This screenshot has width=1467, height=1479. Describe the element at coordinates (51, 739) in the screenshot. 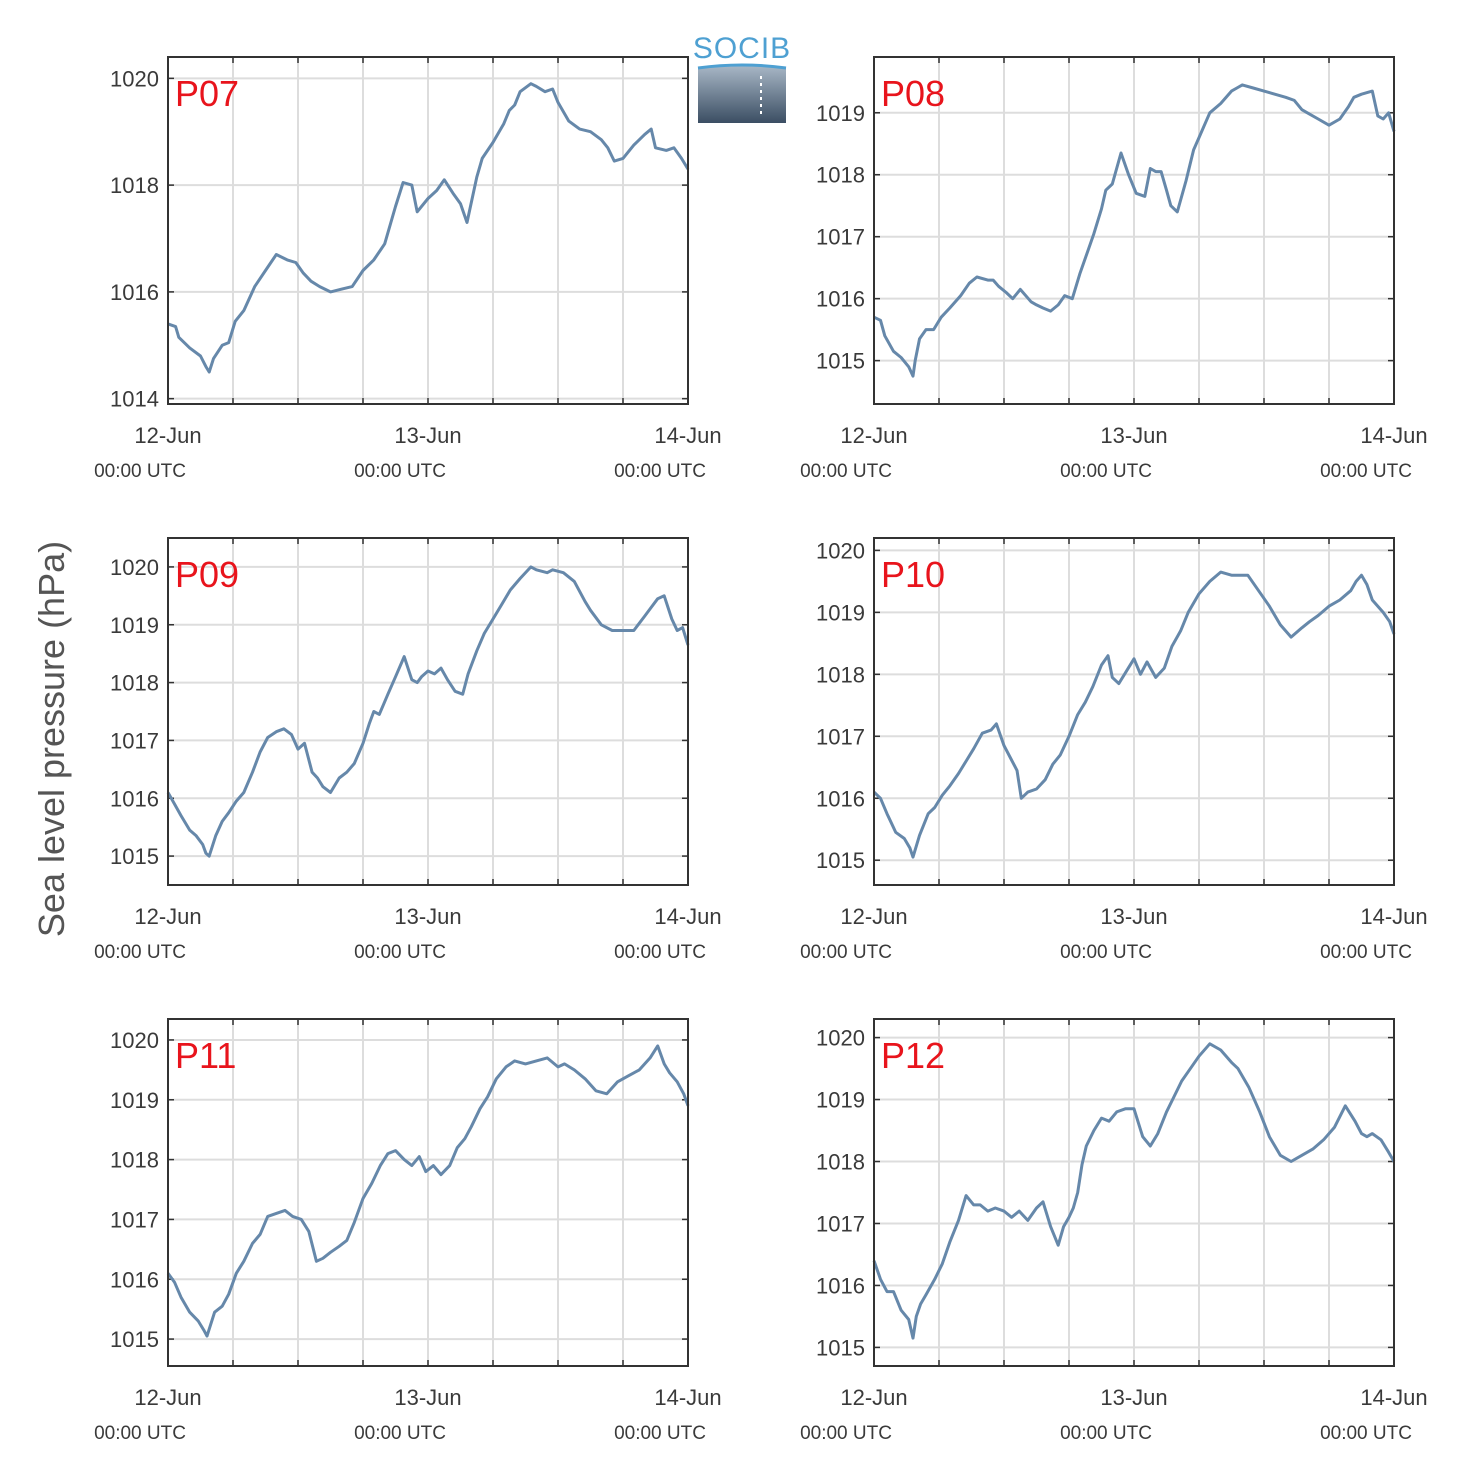

I see `y-axis-label: Sea level pressure (hPa)` at that location.